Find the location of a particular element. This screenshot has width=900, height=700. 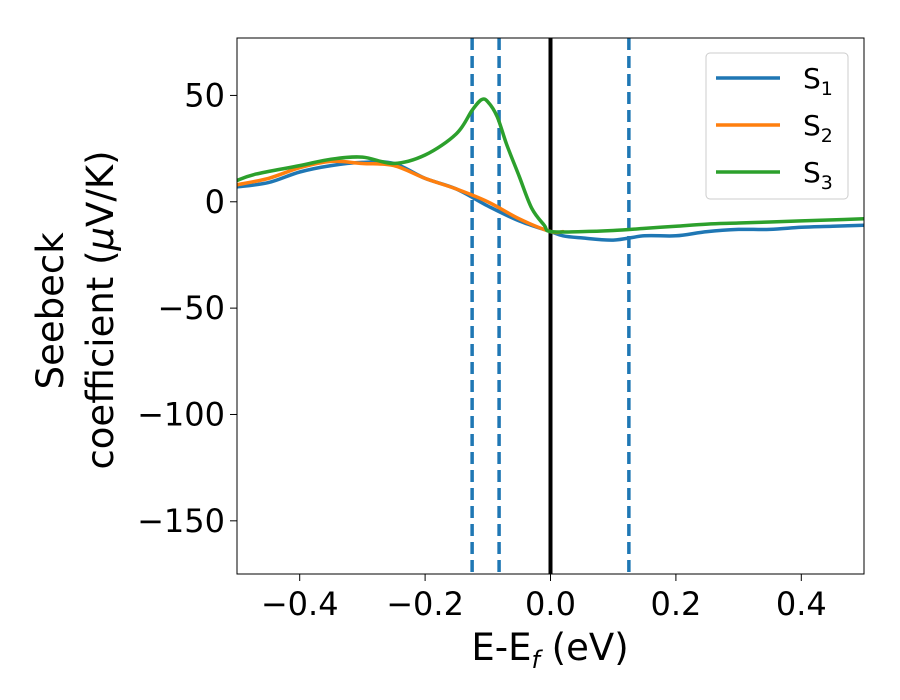

x-axis-label-suffix: (eV) is located at coordinates (584, 647).